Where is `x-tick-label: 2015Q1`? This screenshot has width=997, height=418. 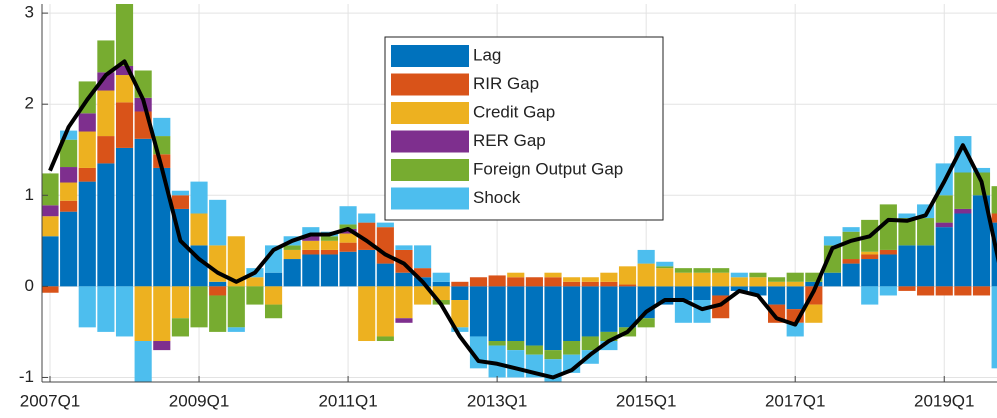
x-tick-label: 2015Q1 is located at coordinates (646, 400).